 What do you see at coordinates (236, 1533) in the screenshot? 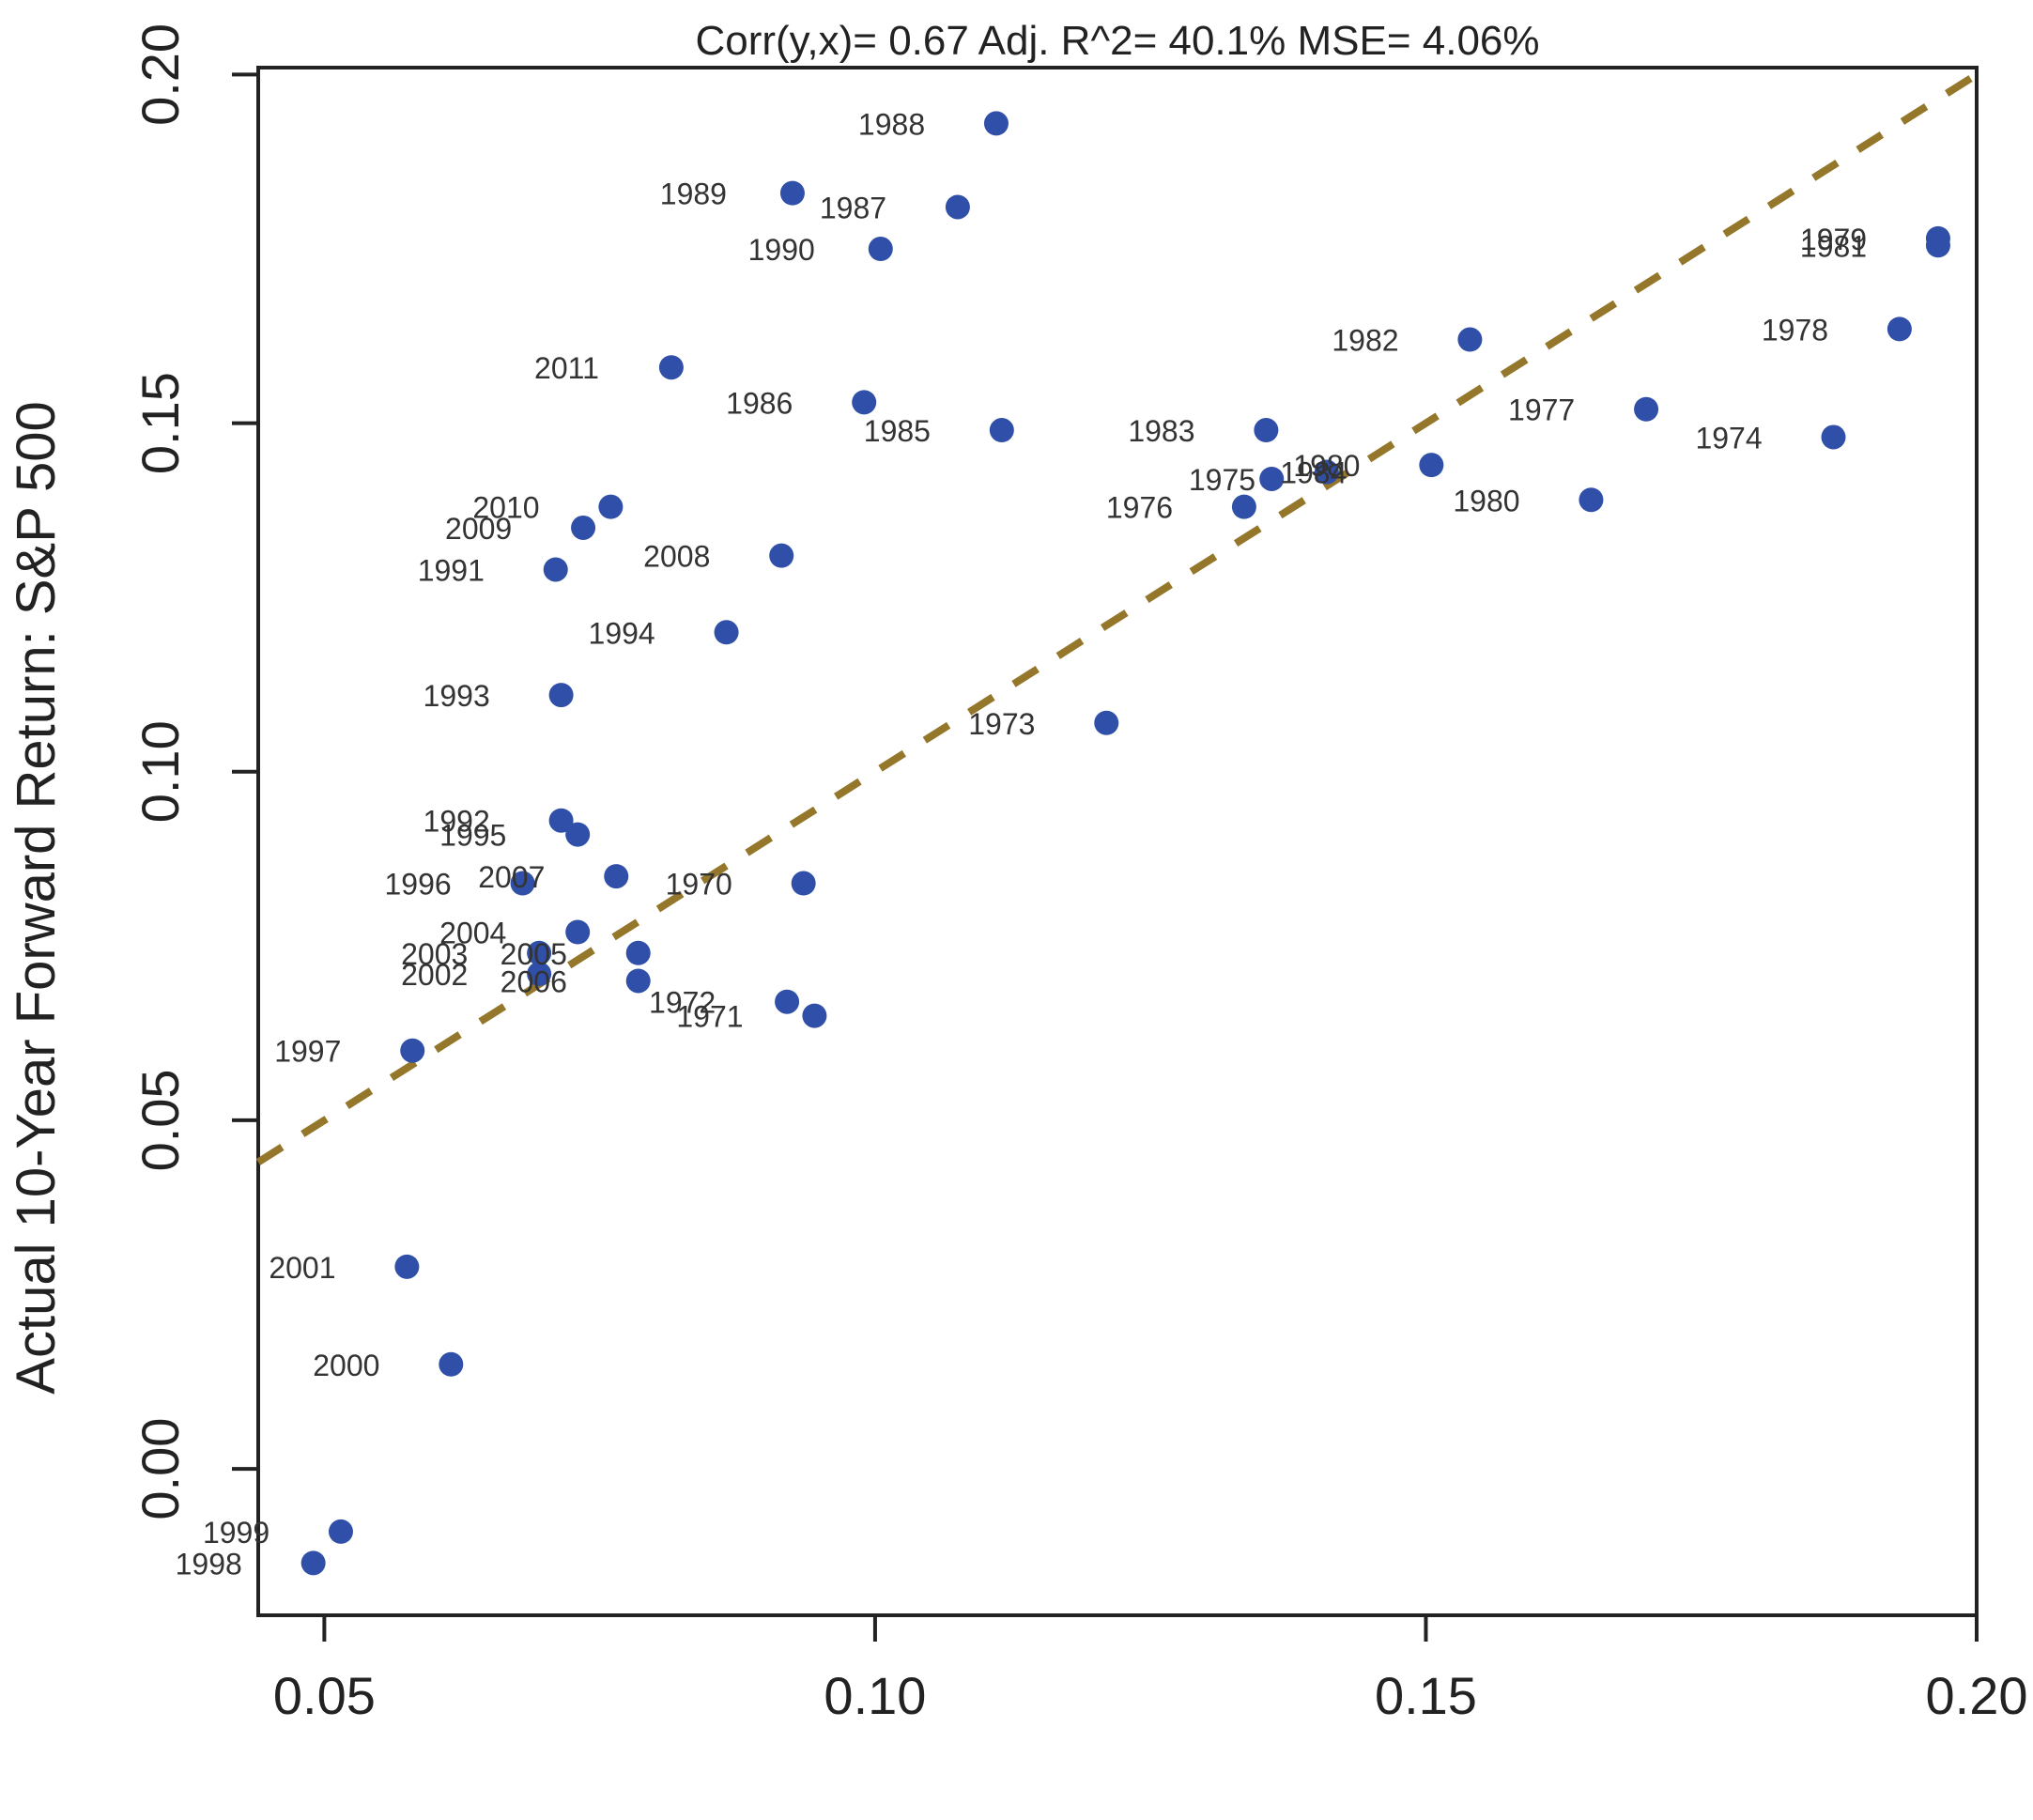
I see `point-label: 1999` at bounding box center [236, 1533].